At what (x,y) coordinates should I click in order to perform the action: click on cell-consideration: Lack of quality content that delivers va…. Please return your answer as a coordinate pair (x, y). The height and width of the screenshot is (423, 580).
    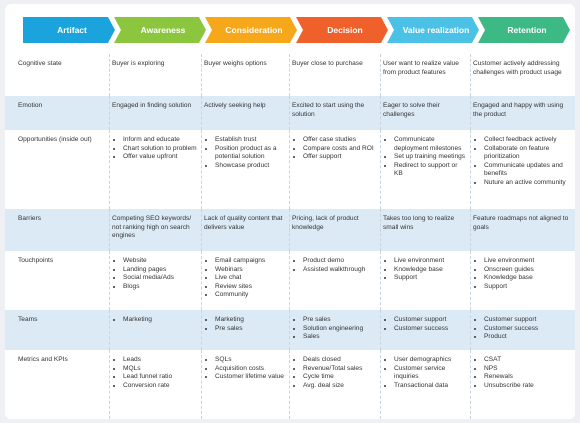
    Looking at the image, I should click on (243, 223).